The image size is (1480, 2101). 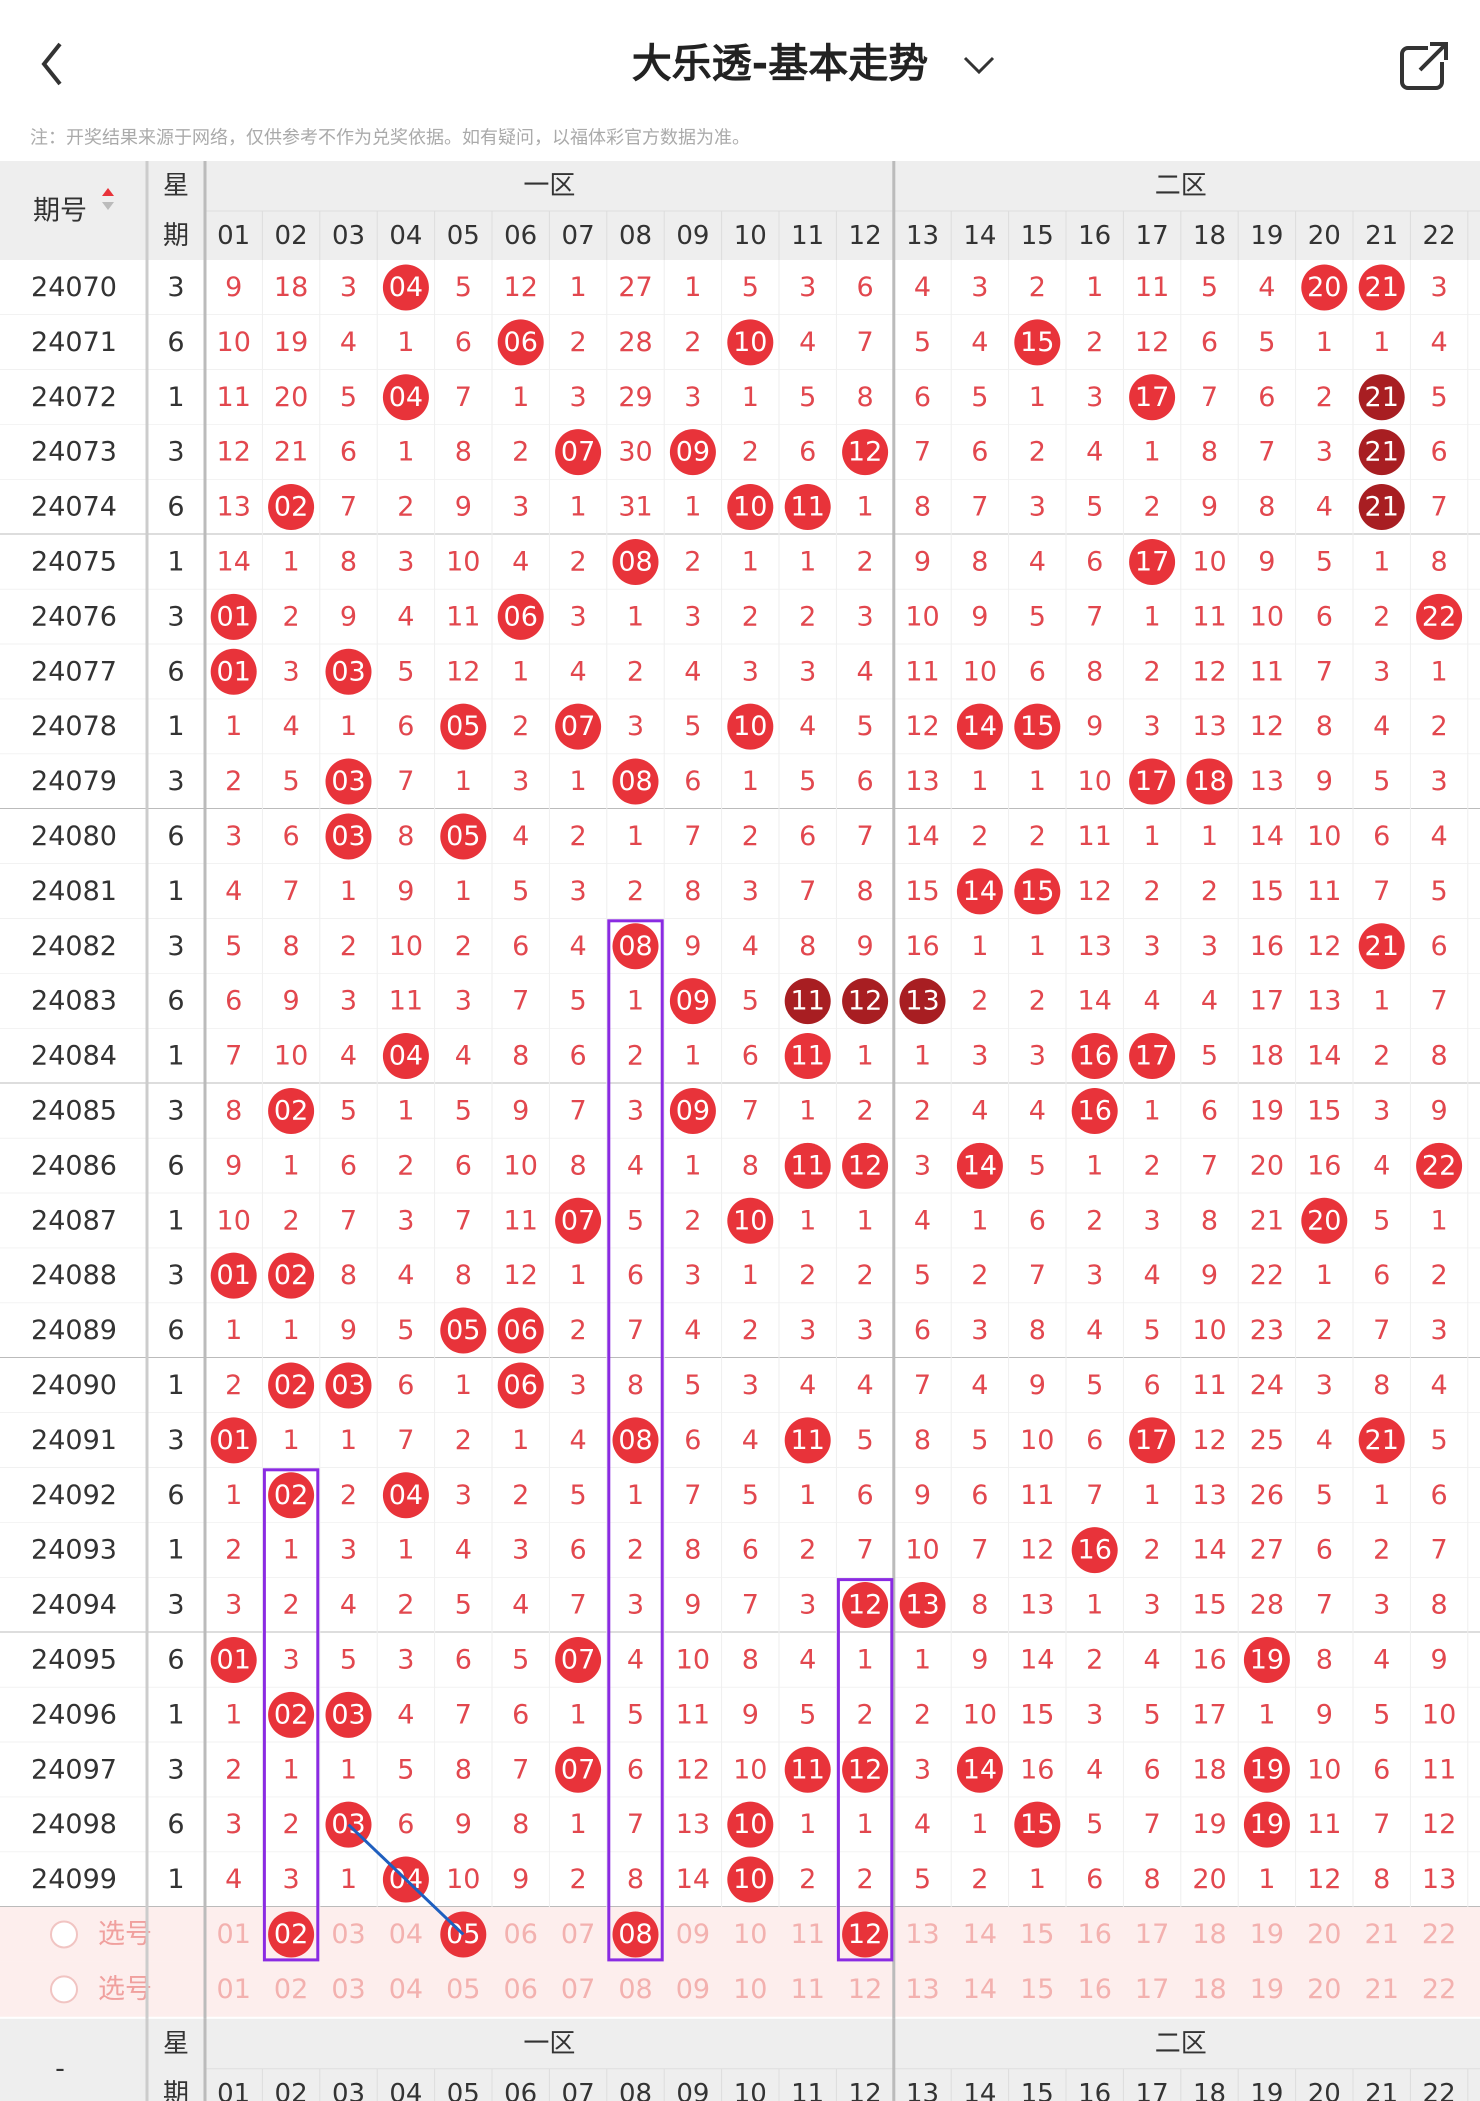 What do you see at coordinates (1209, 236) in the screenshot?
I see `number-header: 18` at bounding box center [1209, 236].